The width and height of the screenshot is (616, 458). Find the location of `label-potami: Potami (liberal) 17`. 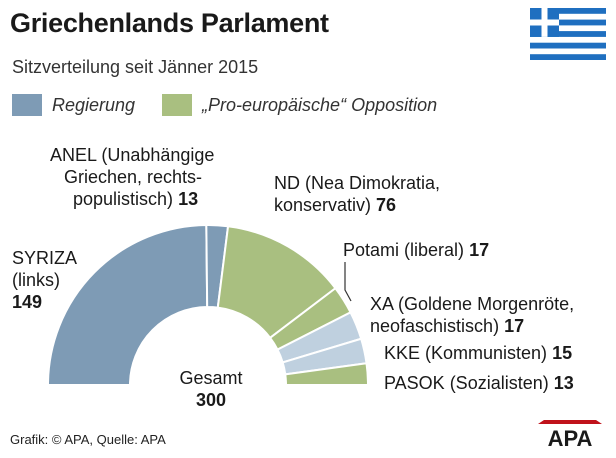

label-potami: Potami (liberal) 17 is located at coordinates (416, 250).